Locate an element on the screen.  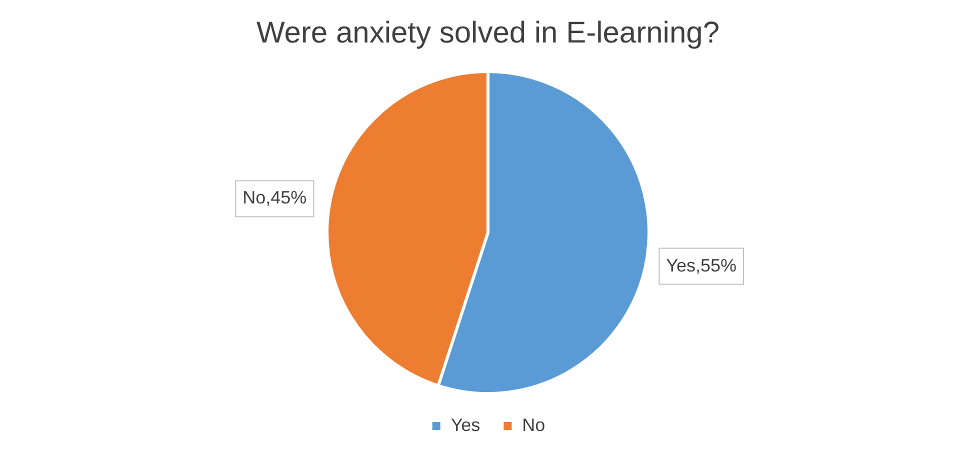
chart-title: Were anxiety solved in E-learning? is located at coordinates (488, 33).